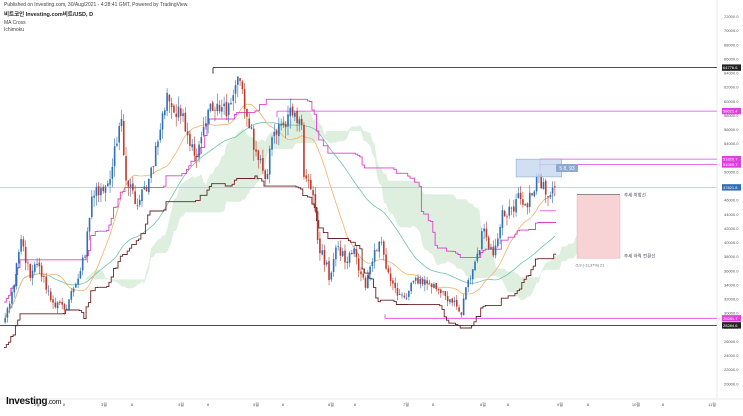 The width and height of the screenshot is (743, 416). I want to click on upper-trend-label: 추세 저항선, so click(635, 195).